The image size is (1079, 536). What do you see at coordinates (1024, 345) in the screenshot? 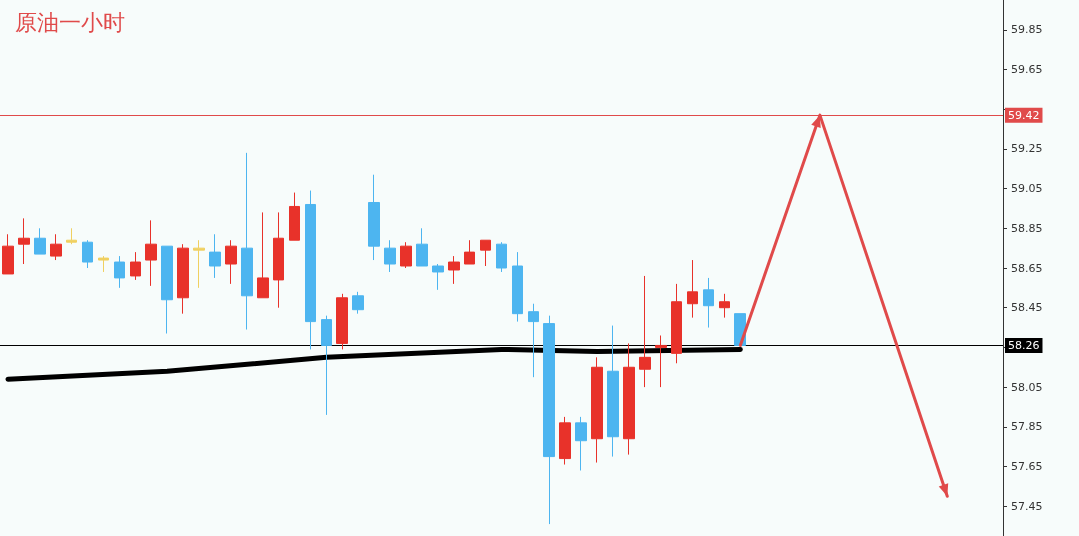
I see `ref-line-label: 58.26` at bounding box center [1024, 345].